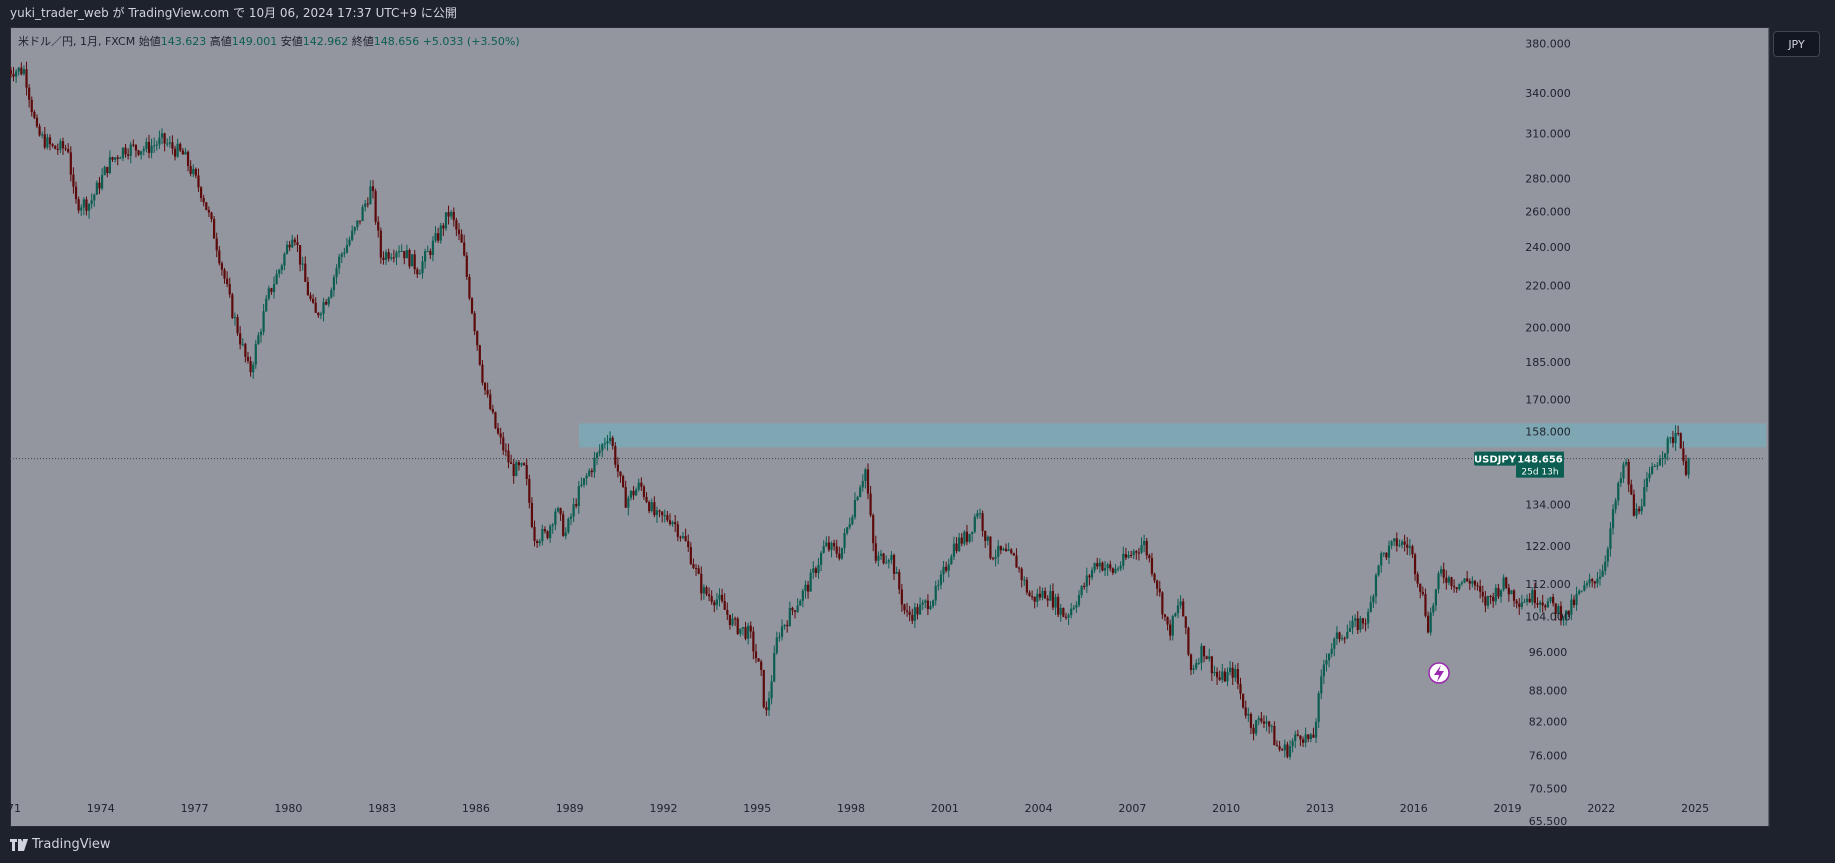 This screenshot has width=1835, height=863. Describe the element at coordinates (757, 808) in the screenshot. I see `time-tick-label: 1995` at that location.